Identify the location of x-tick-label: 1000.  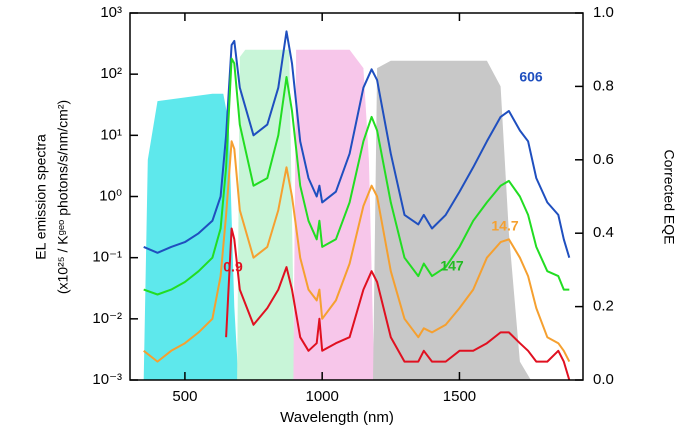
(321, 396).